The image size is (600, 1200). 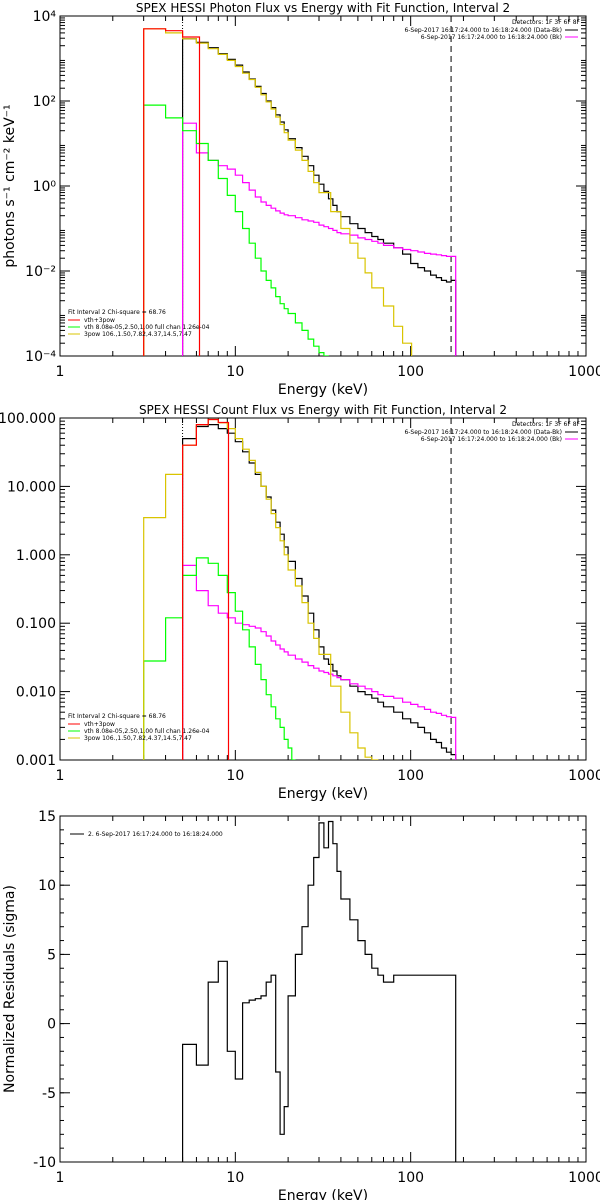 What do you see at coordinates (40, 272) in the screenshot?
I see `y-tick-label: 10⁻²` at bounding box center [40, 272].